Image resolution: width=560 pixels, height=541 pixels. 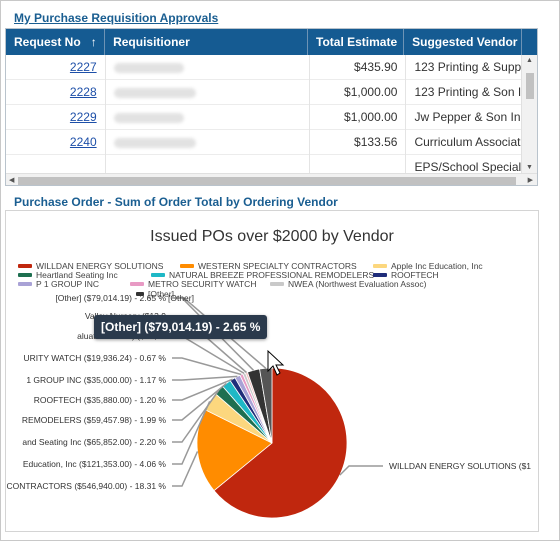 What do you see at coordinates (271, 275) in the screenshot?
I see `legend-item: NATURAL BREEZE PROFESSIONAL REMODELERS` at bounding box center [271, 275].